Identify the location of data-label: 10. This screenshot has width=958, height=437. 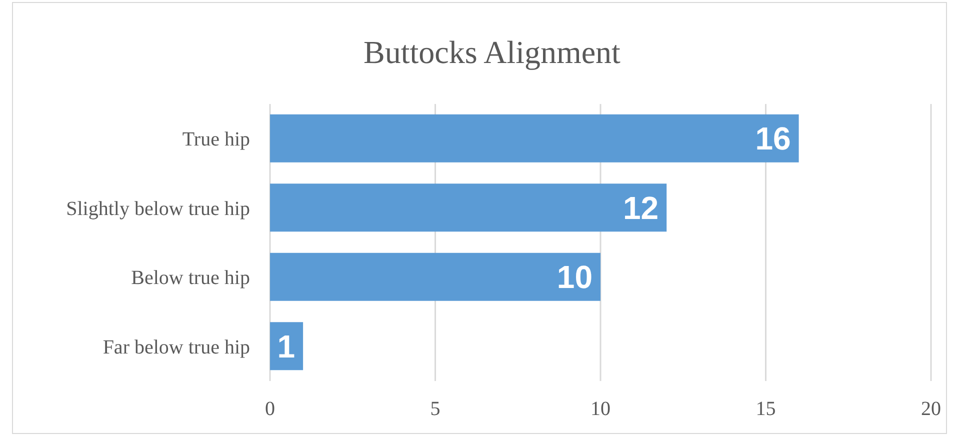
(574, 277).